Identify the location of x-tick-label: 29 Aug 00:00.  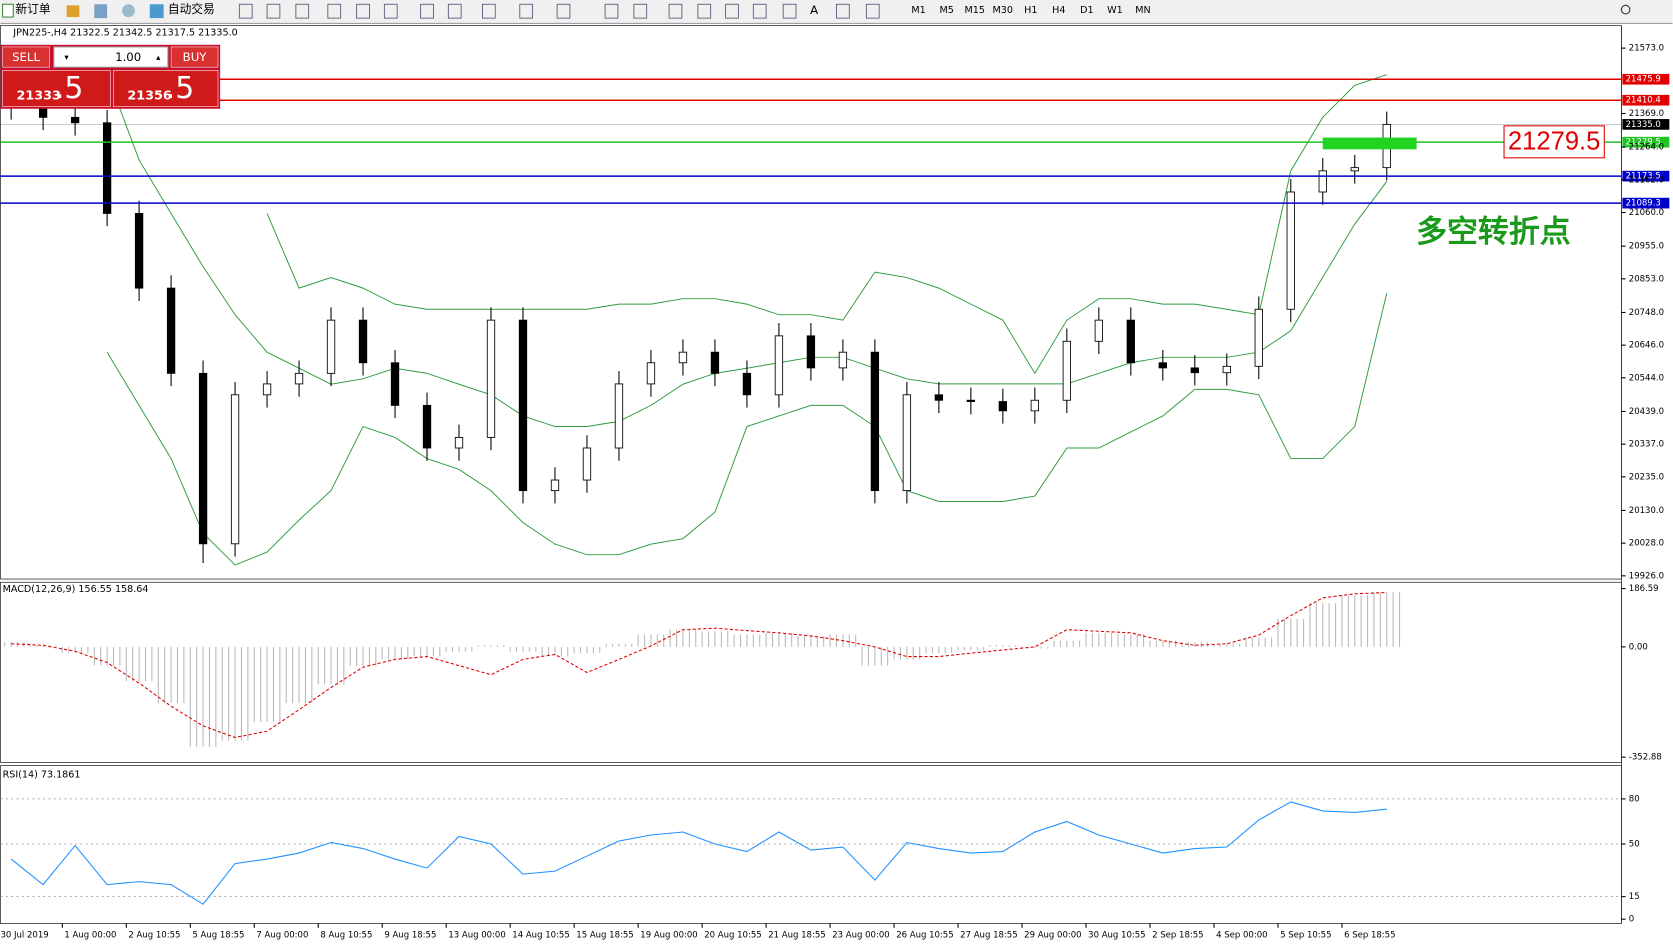
(1052, 936).